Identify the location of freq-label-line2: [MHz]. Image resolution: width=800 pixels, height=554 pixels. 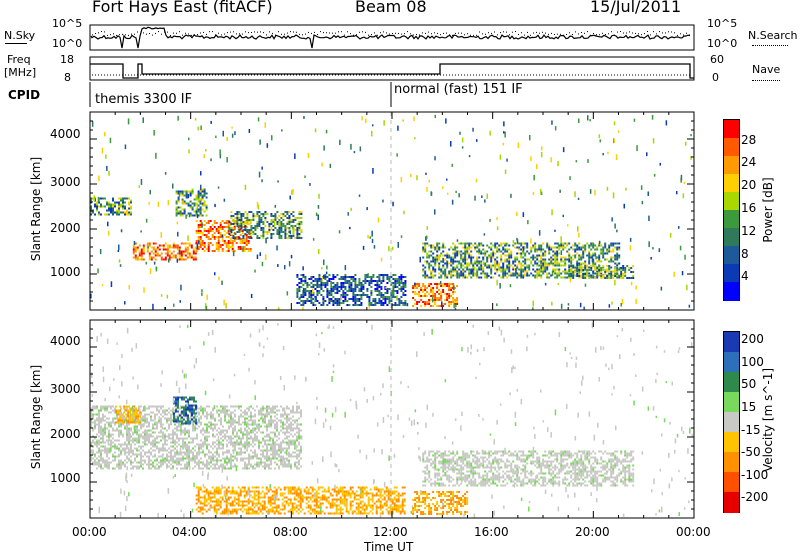
(20, 72).